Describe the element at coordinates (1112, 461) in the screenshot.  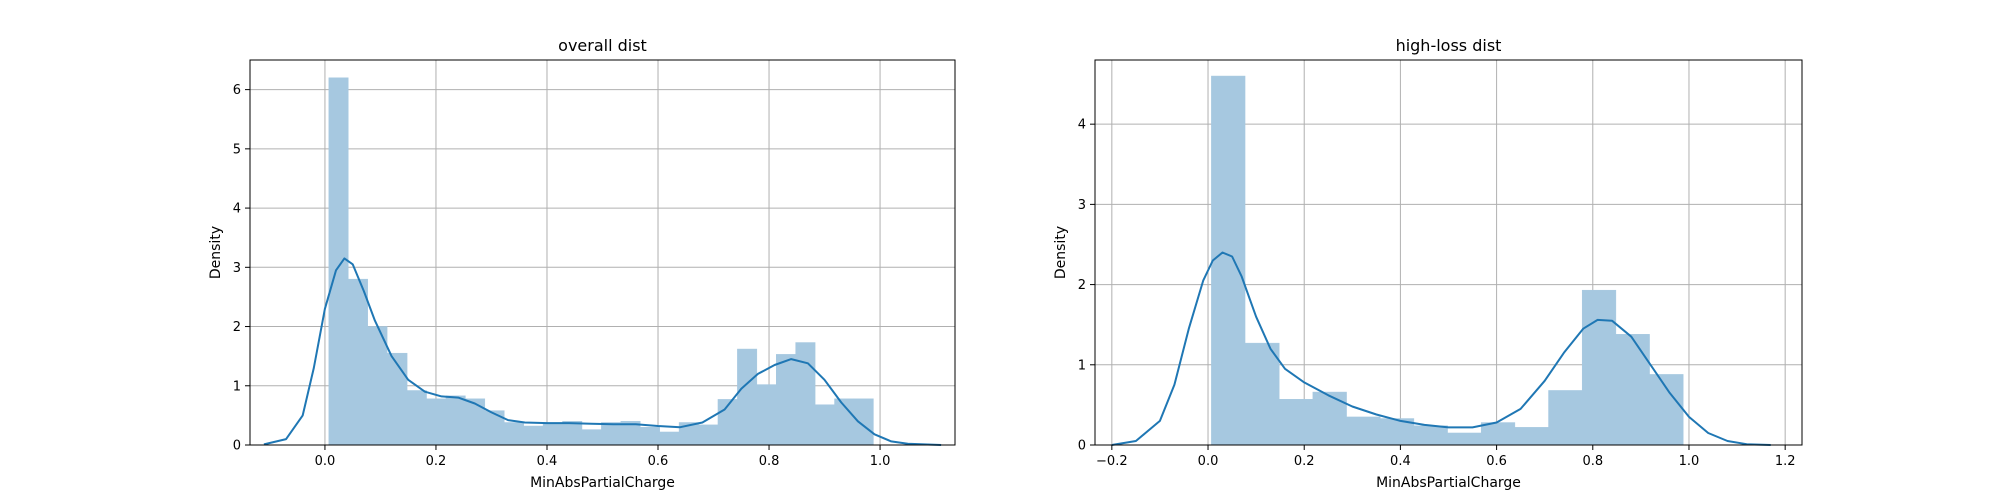
I see `x-tick-label: −0.2` at that location.